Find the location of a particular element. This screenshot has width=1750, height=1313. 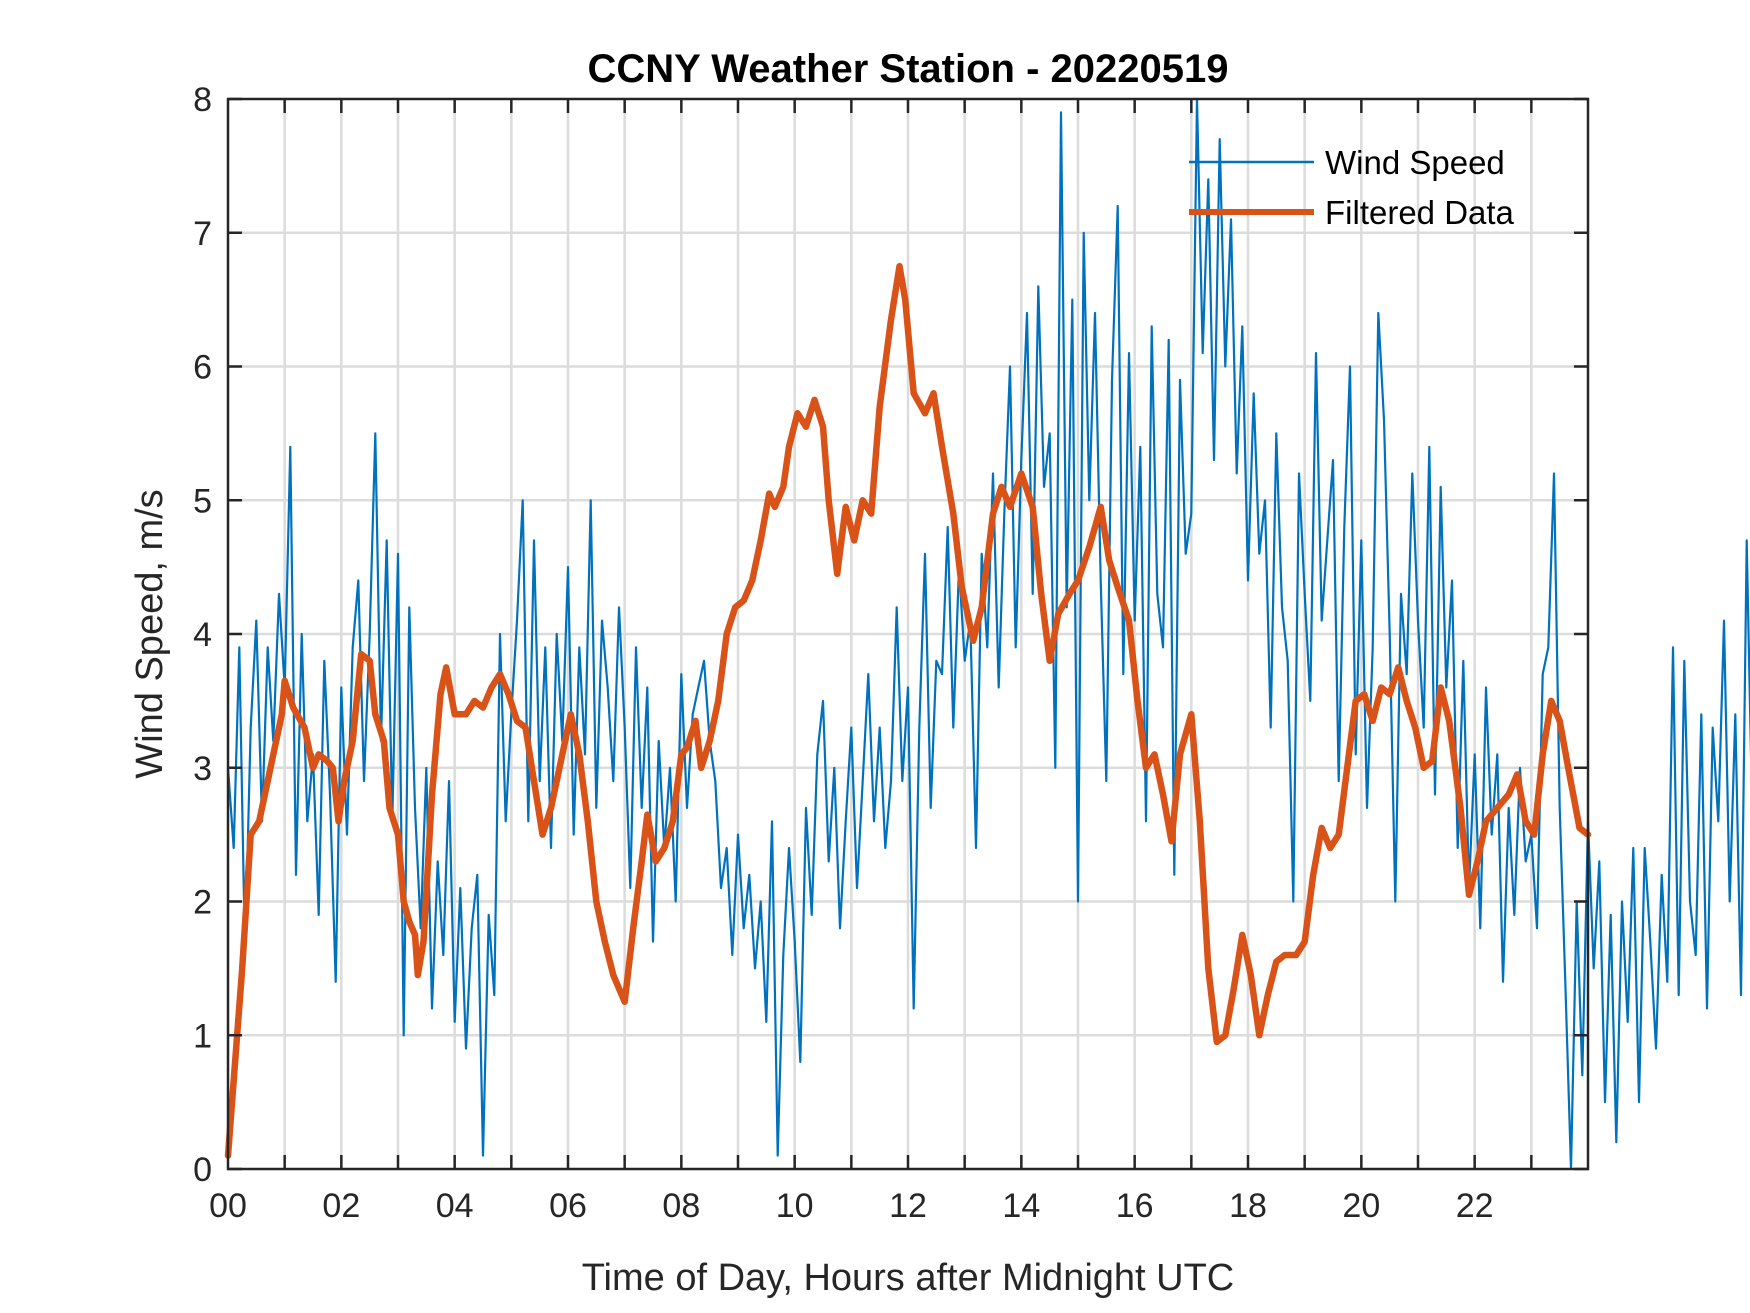

x-tick-label: 04 is located at coordinates (455, 1206).